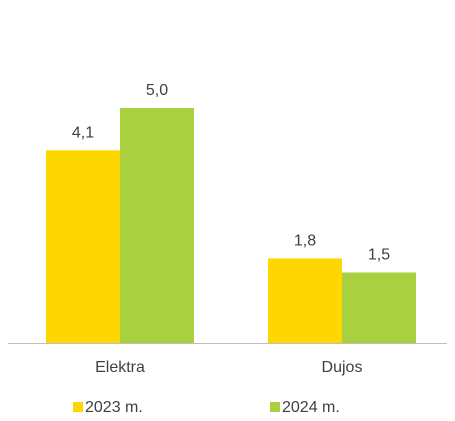  Describe the element at coordinates (379, 255) in the screenshot. I see `value-label: 1,5` at that location.